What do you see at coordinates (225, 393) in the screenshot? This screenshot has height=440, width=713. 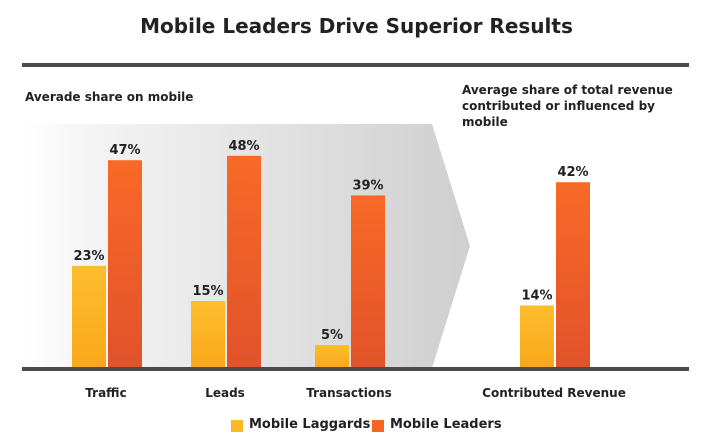 I see `category-label: Leads` at bounding box center [225, 393].